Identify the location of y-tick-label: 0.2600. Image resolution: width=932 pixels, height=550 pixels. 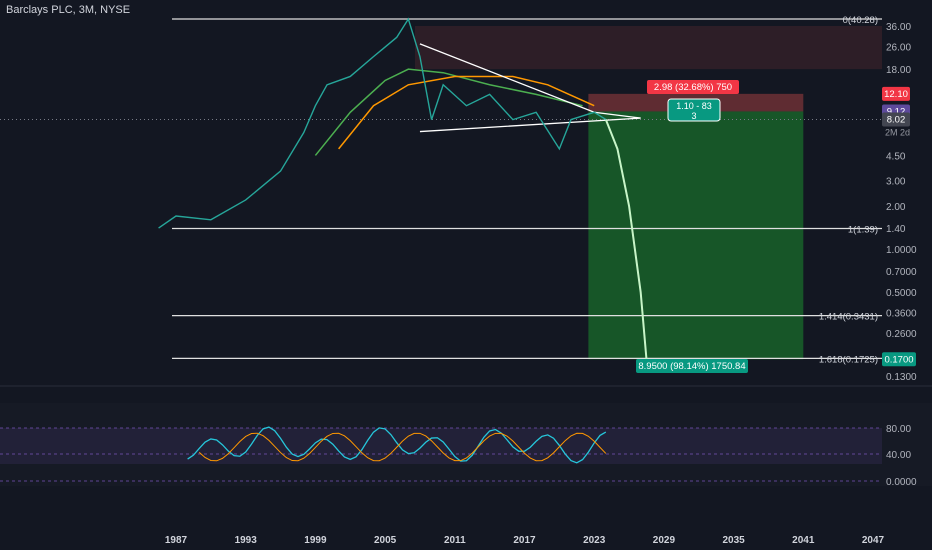
(901, 334).